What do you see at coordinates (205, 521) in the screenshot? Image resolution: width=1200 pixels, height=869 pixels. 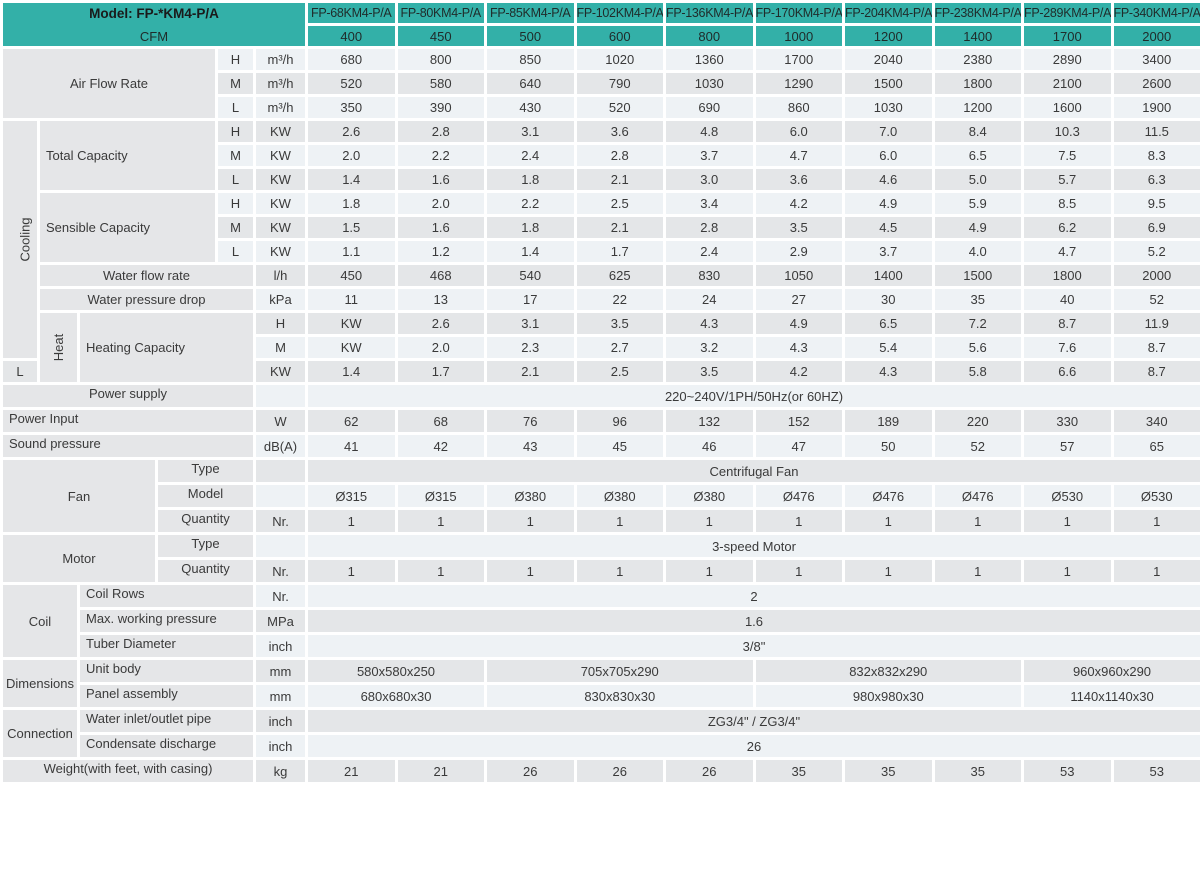 I see `row-label-fan-quantity: Quantity` at bounding box center [205, 521].